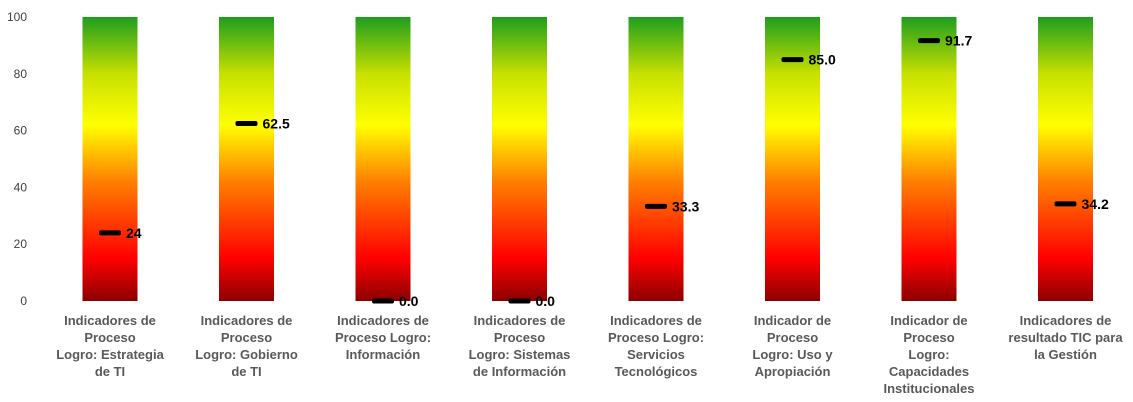  I want to click on y-tick-label: 60, so click(21, 131).